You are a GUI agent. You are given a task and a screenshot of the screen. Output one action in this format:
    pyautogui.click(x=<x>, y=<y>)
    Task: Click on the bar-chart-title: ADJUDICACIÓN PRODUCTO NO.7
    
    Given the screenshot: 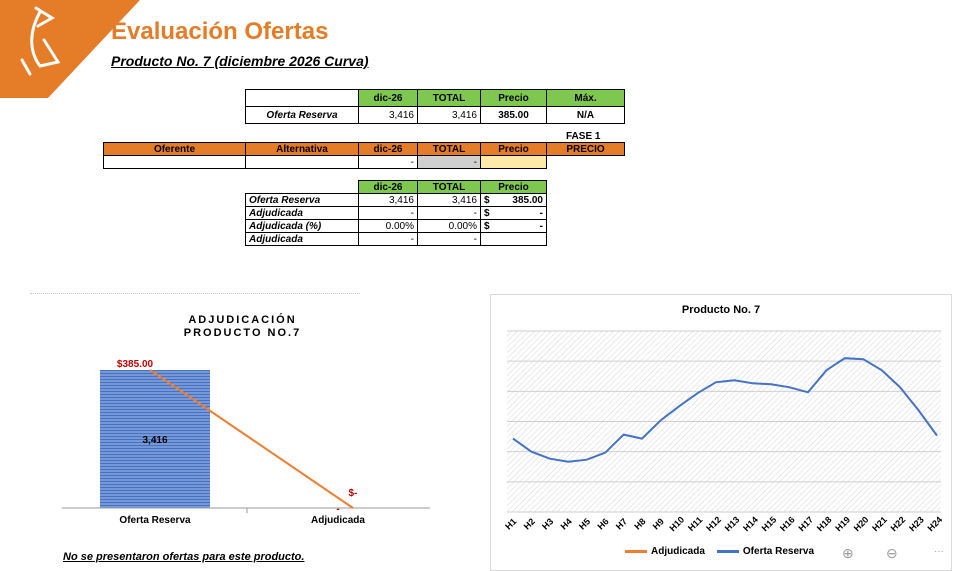 What is the action you would take?
    pyautogui.click(x=242, y=327)
    